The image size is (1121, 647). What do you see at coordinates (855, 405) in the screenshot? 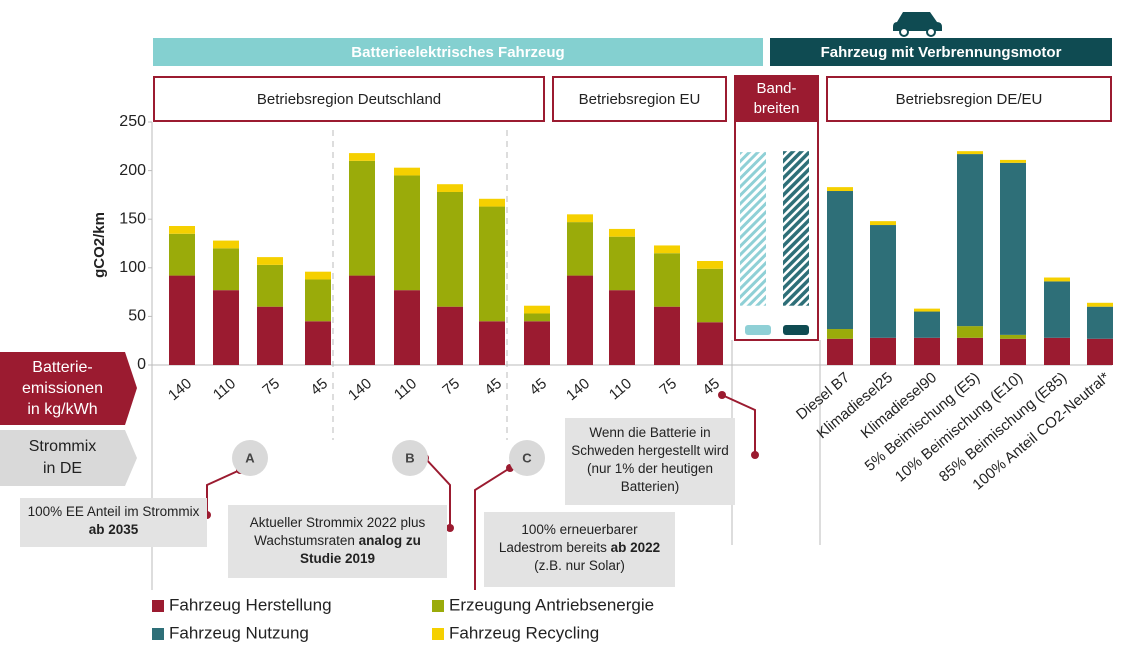
I see `x-tick-label: Klimadiesel25` at bounding box center [855, 405].